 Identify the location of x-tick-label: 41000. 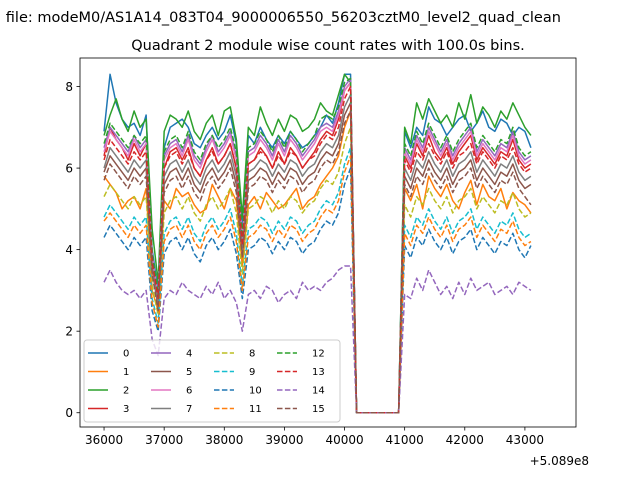
(405, 440).